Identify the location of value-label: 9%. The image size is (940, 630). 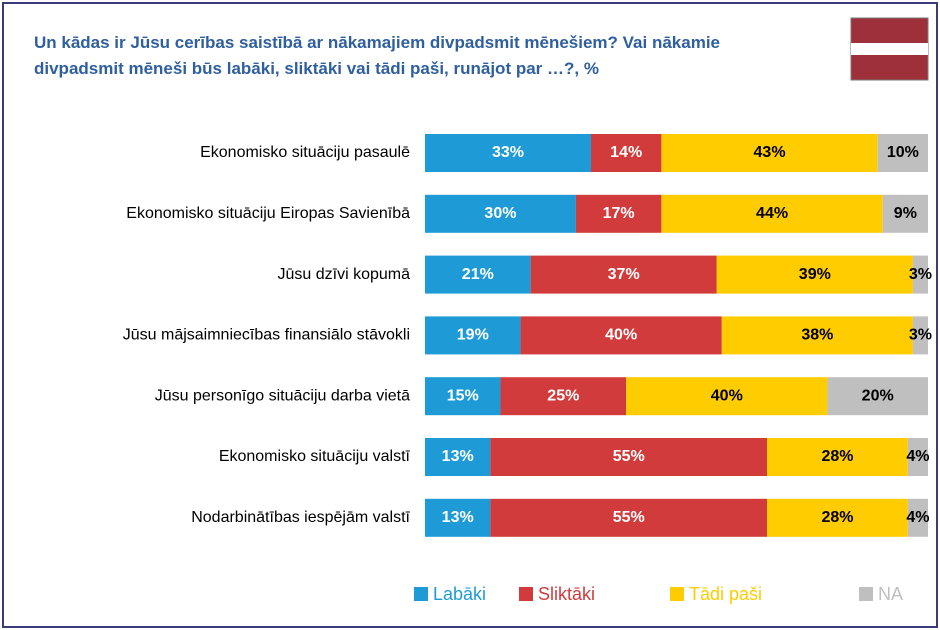
(905, 213).